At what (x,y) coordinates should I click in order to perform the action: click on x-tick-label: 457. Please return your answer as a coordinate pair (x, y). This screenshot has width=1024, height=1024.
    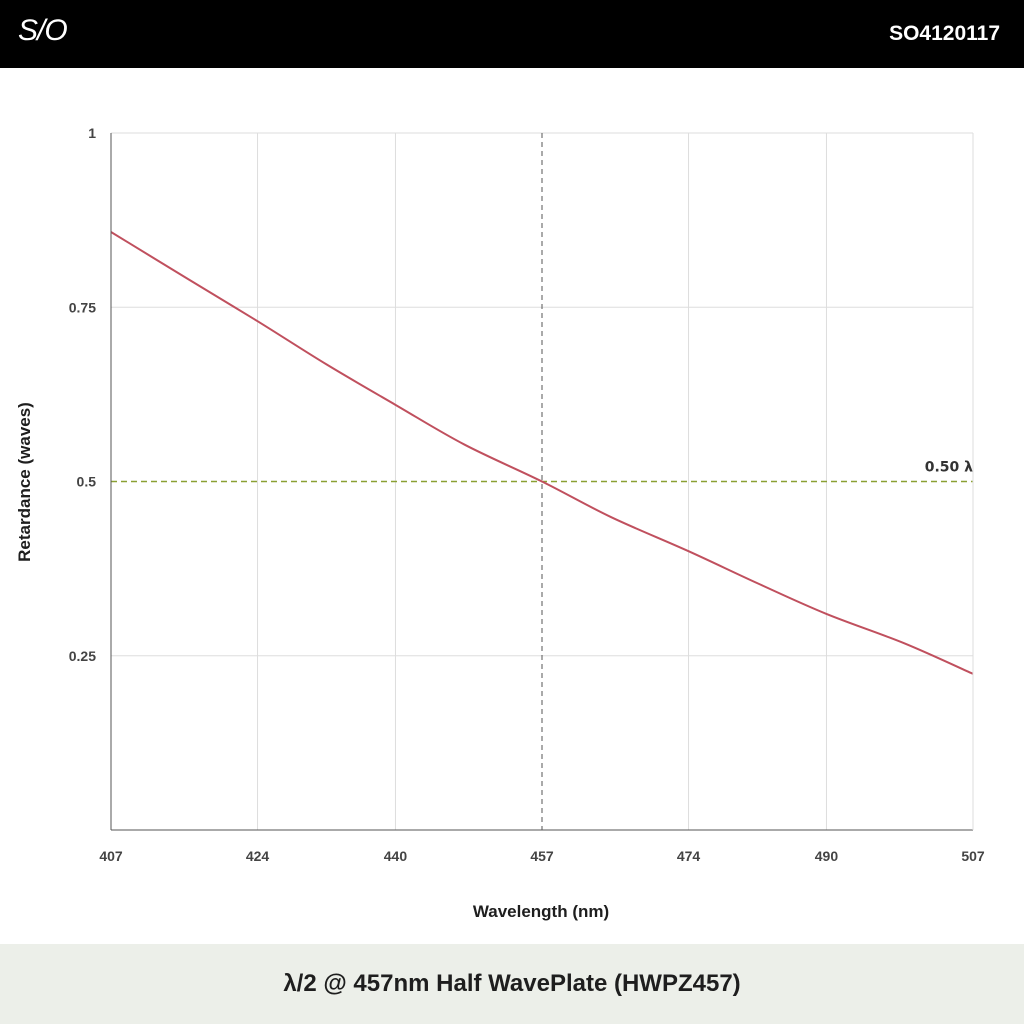
    Looking at the image, I should click on (542, 856).